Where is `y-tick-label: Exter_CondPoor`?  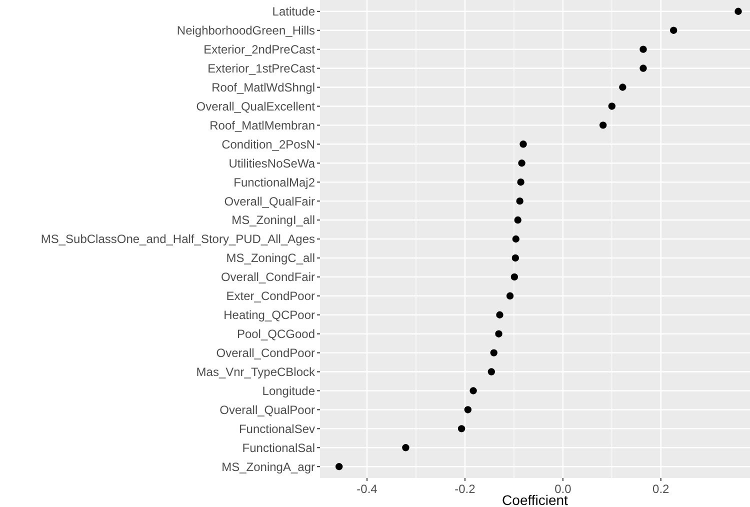 y-tick-label: Exter_CondPoor is located at coordinates (270, 296).